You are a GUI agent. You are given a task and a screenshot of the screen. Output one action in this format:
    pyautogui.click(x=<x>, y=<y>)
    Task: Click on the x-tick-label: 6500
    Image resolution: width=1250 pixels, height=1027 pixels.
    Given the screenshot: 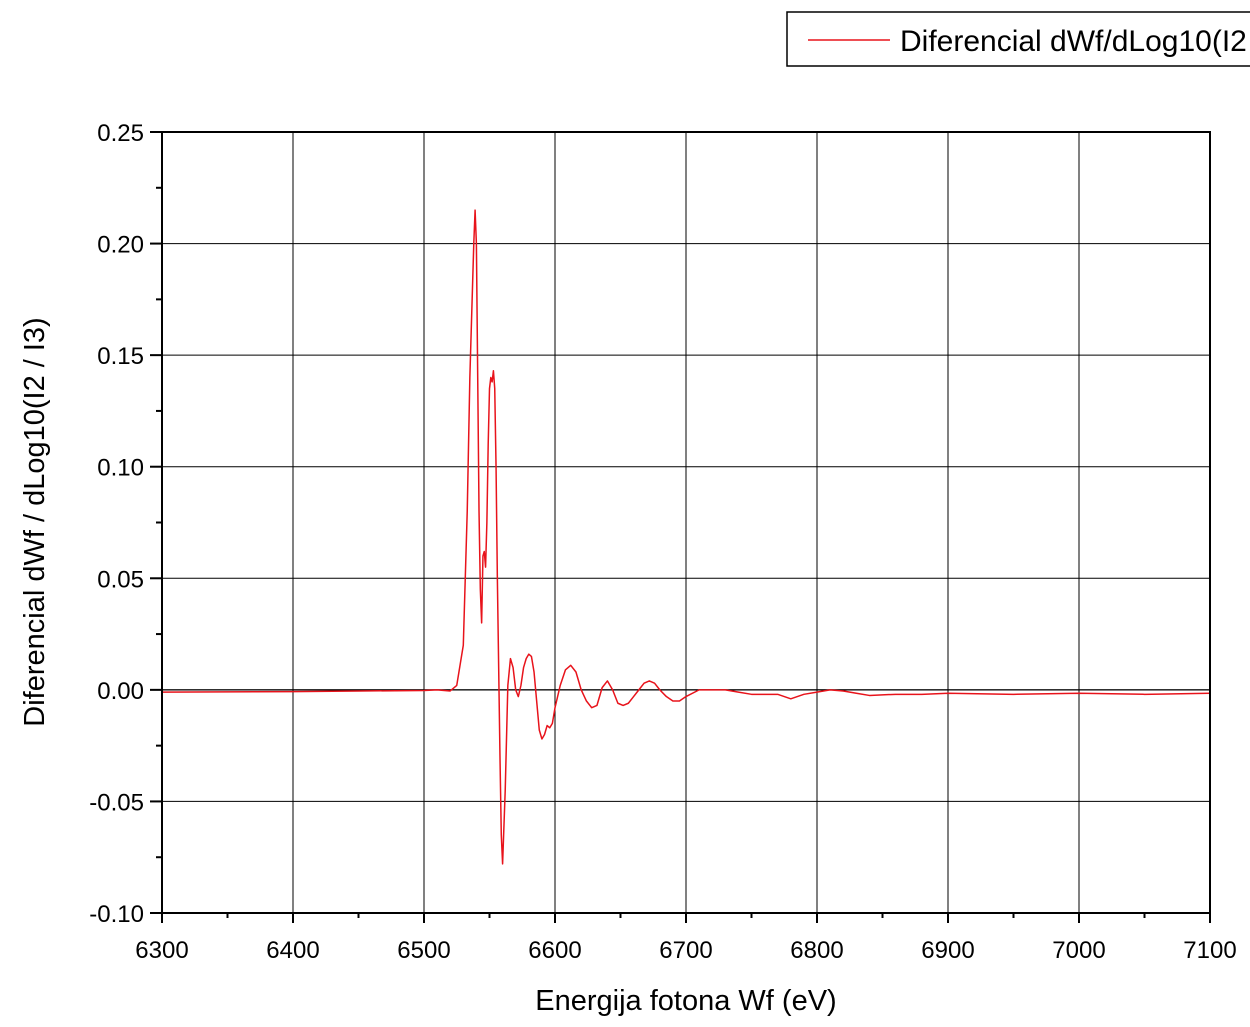 What is the action you would take?
    pyautogui.click(x=423, y=950)
    